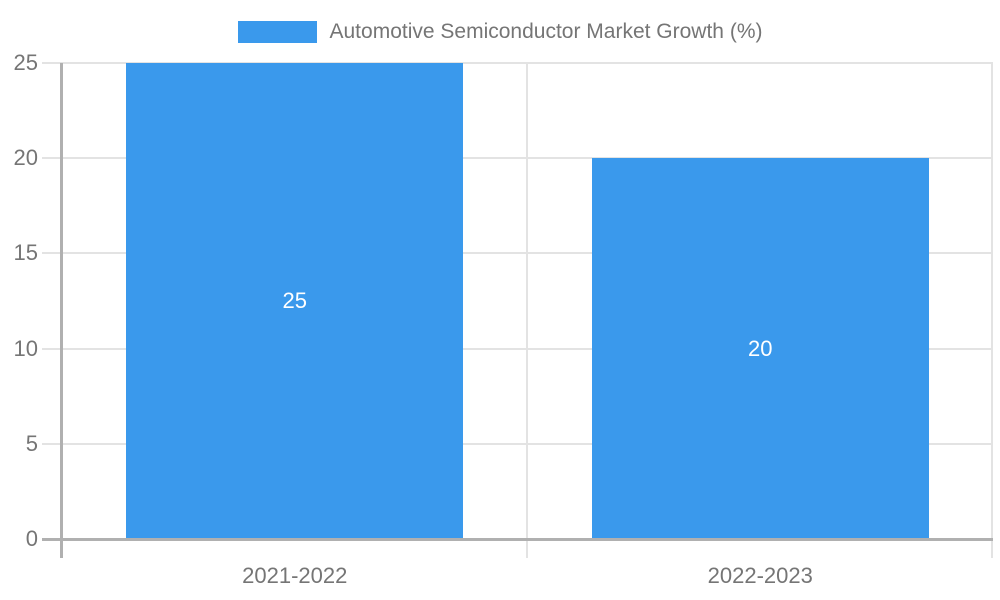 This screenshot has height=600, width=1000. Describe the element at coordinates (760, 575) in the screenshot. I see `x-axis-category-label: 2022-2023` at that location.